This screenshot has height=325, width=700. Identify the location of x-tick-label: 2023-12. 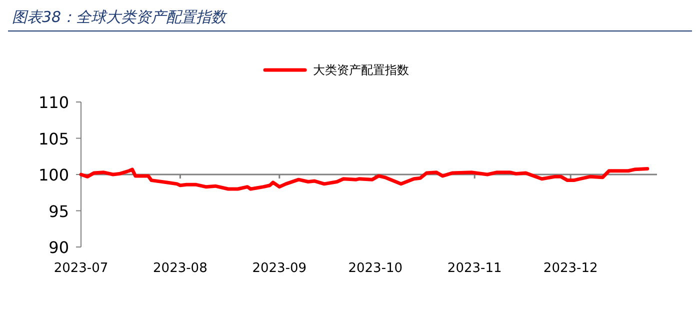
(570, 268).